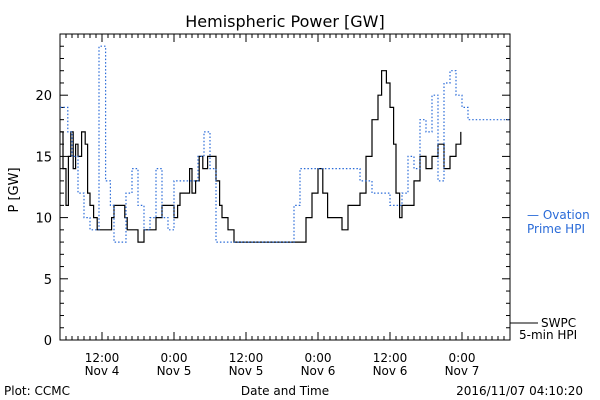 The width and height of the screenshot is (600, 400). Describe the element at coordinates (43, 219) in the screenshot. I see `y-tick-label: 10` at that location.